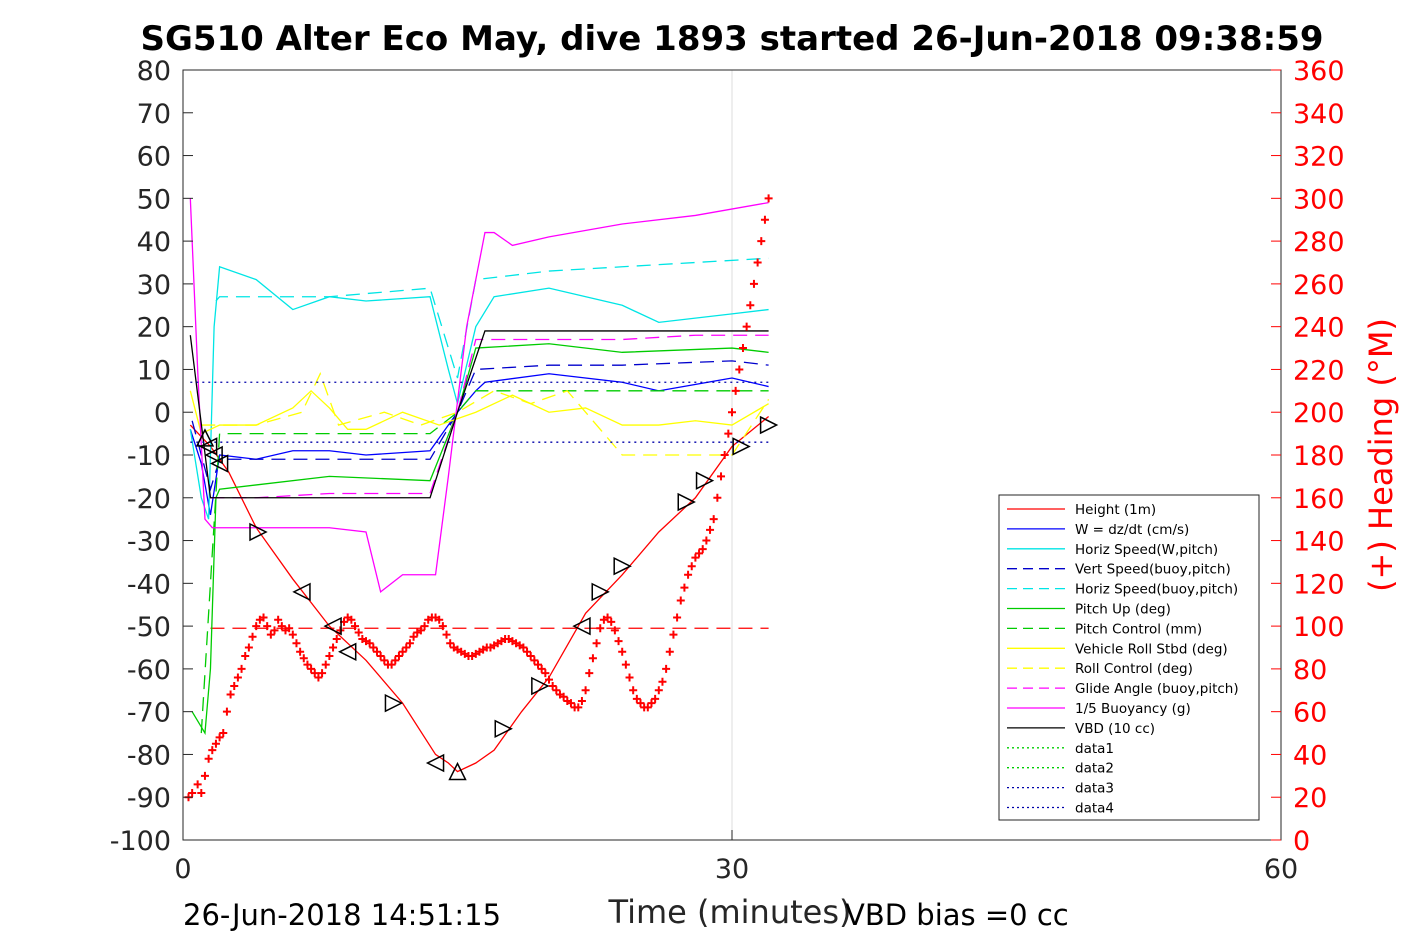  Describe the element at coordinates (342, 915) in the screenshot. I see `footer-timestamp: 26-Jun-2018 14:51:15` at that location.